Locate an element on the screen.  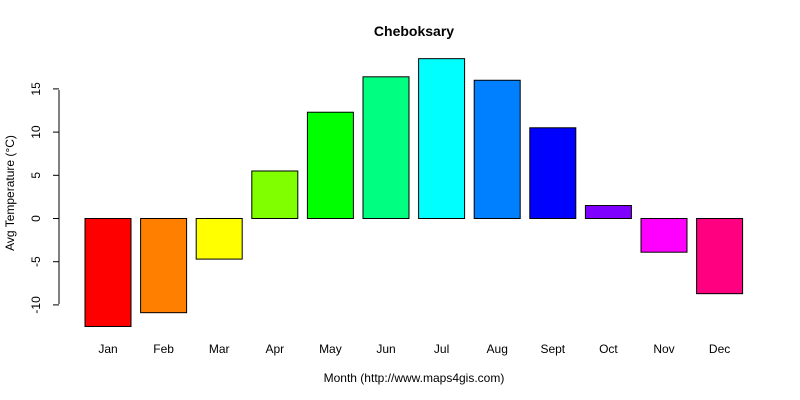
y-tick-label: 10 is located at coordinates (36, 132).